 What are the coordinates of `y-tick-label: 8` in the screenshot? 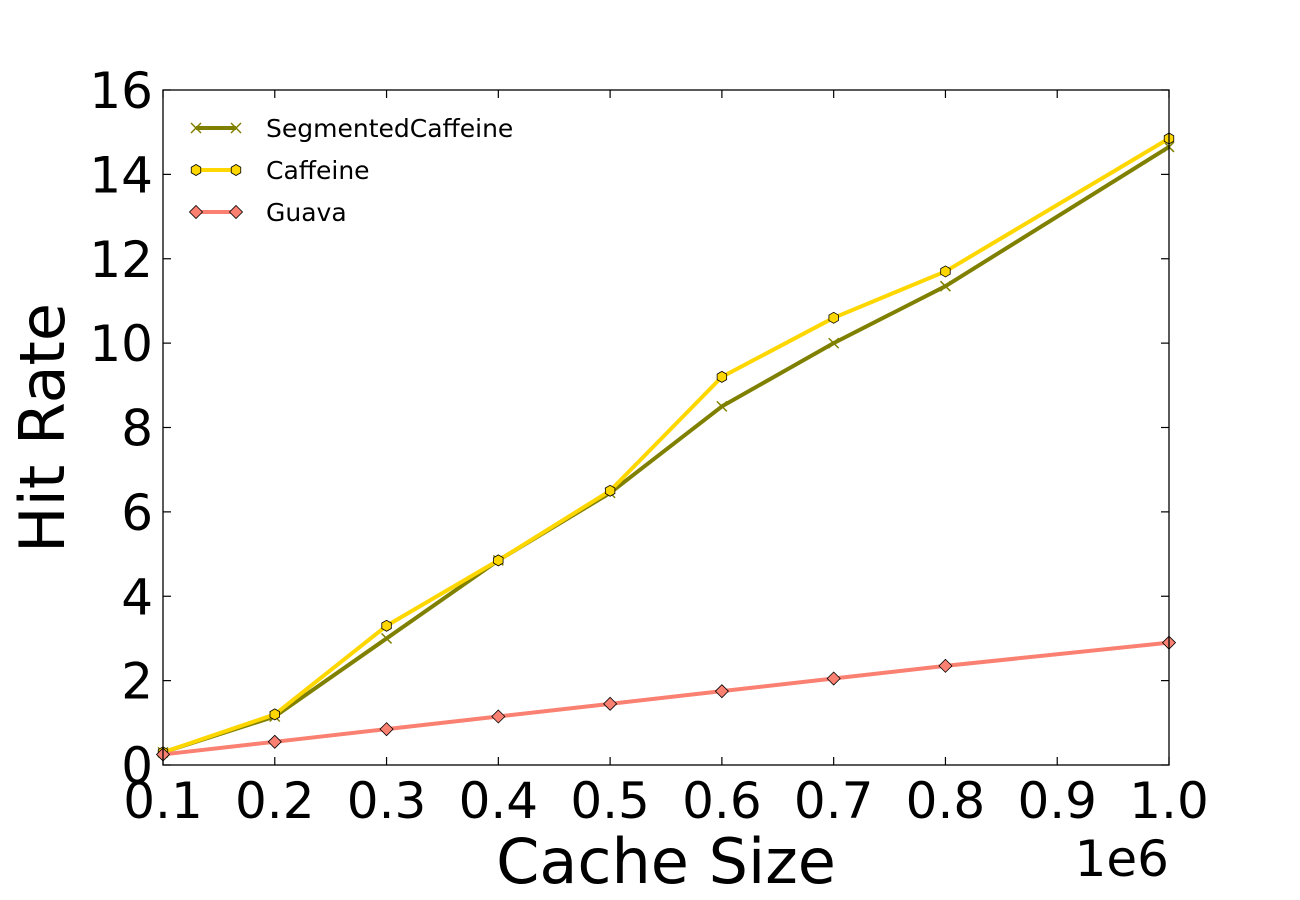 It's located at (137, 429).